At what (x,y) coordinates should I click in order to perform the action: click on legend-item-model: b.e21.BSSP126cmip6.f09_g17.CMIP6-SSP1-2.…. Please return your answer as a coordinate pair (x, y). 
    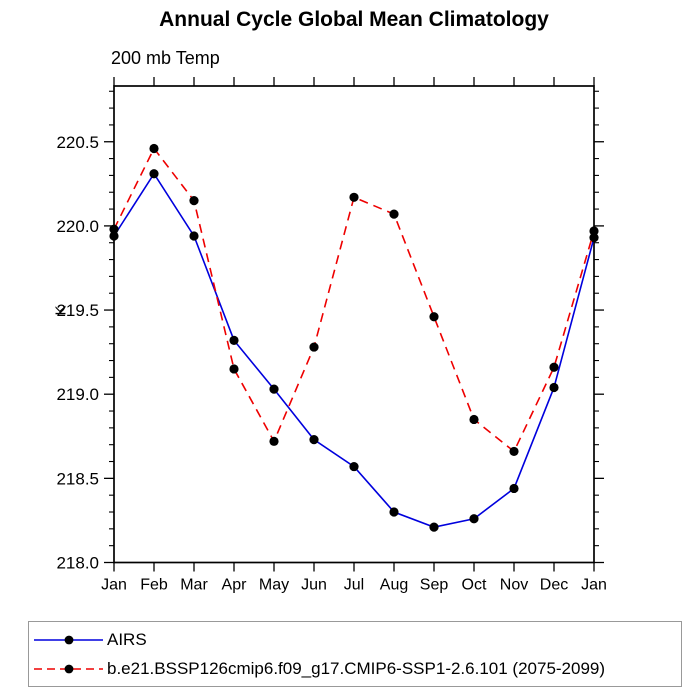
    Looking at the image, I should click on (355, 668).